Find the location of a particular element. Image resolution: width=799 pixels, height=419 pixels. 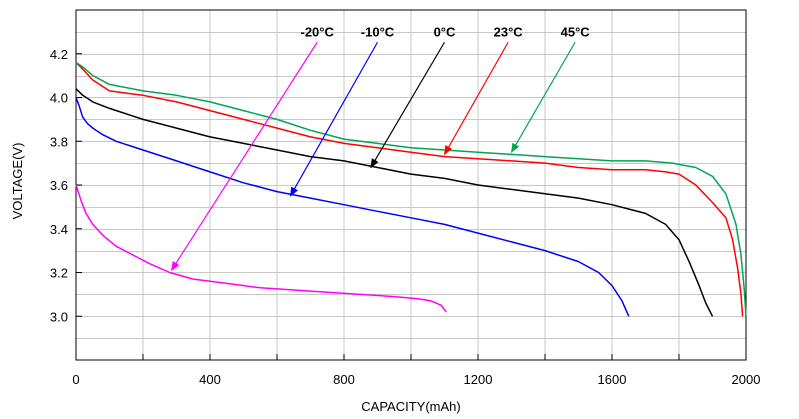

y-tick-label: 4.0 is located at coordinates (59, 98).